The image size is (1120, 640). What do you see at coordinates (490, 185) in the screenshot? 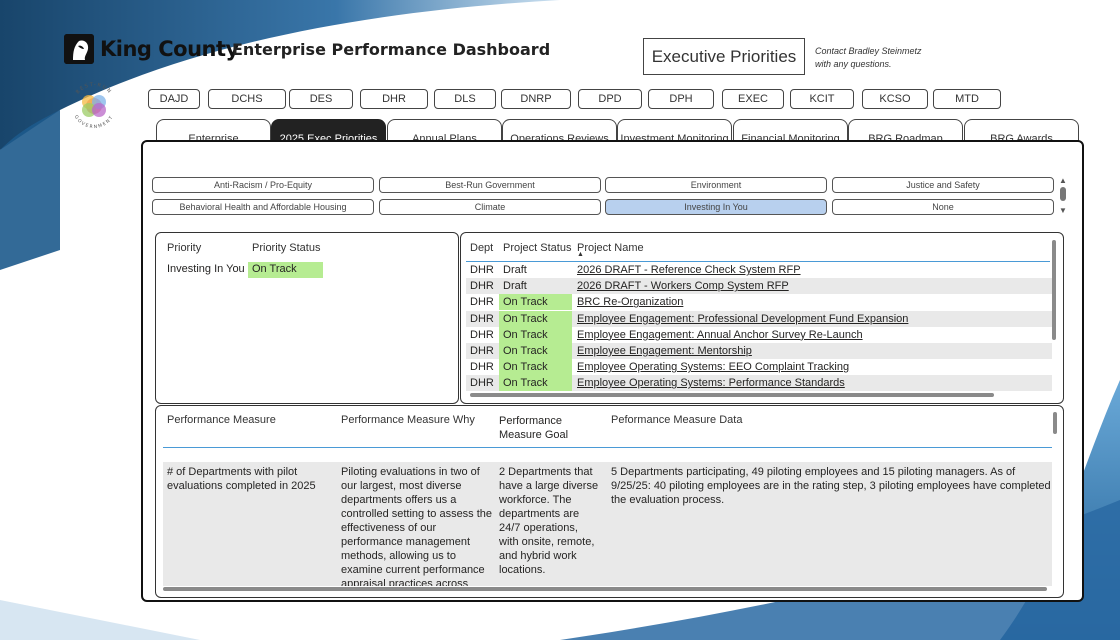
I see `priority-filter-best-run-government: Best-Run Government` at bounding box center [490, 185].